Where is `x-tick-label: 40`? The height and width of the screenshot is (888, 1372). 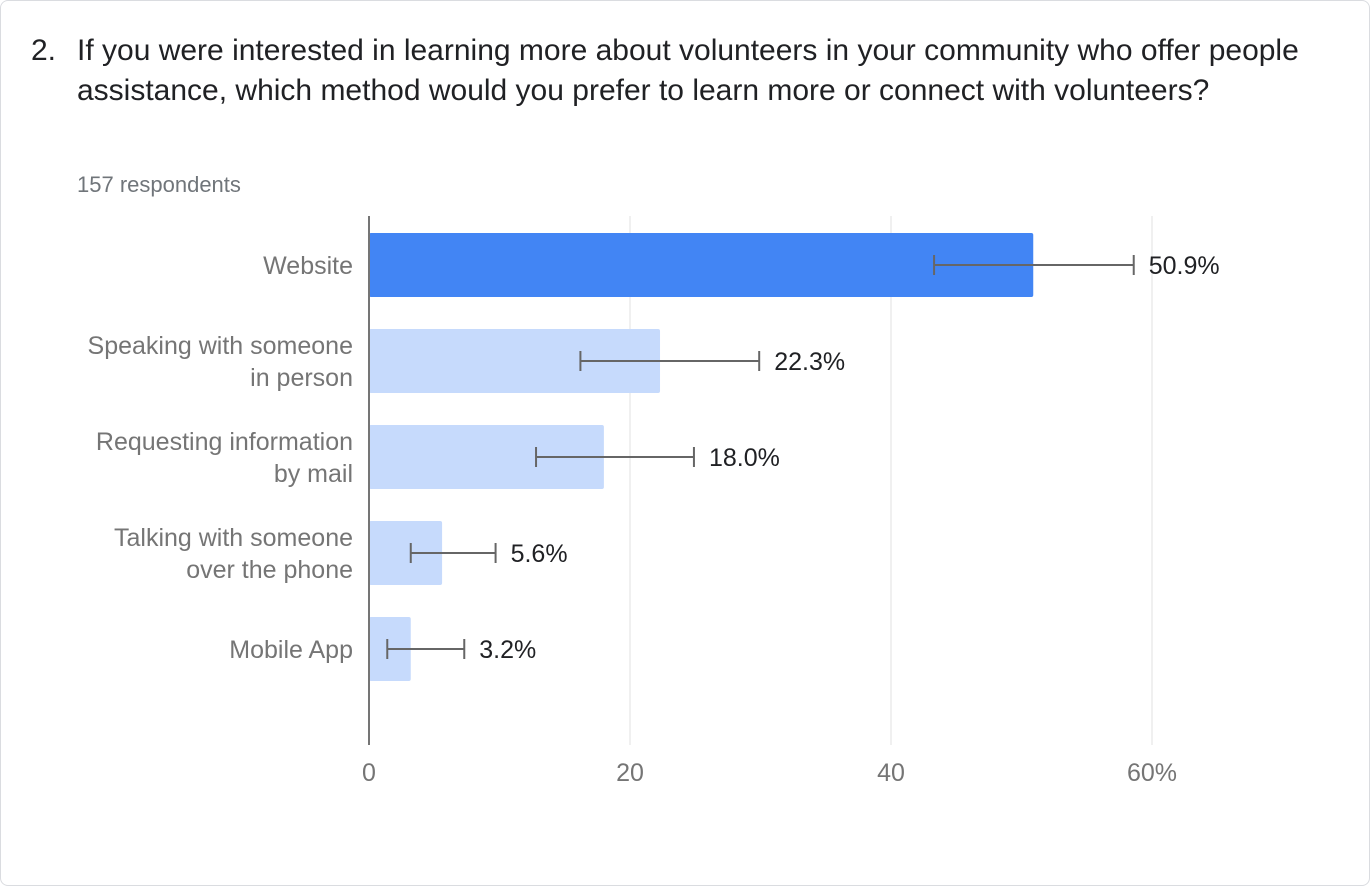
x-tick-label: 40 is located at coordinates (891, 773).